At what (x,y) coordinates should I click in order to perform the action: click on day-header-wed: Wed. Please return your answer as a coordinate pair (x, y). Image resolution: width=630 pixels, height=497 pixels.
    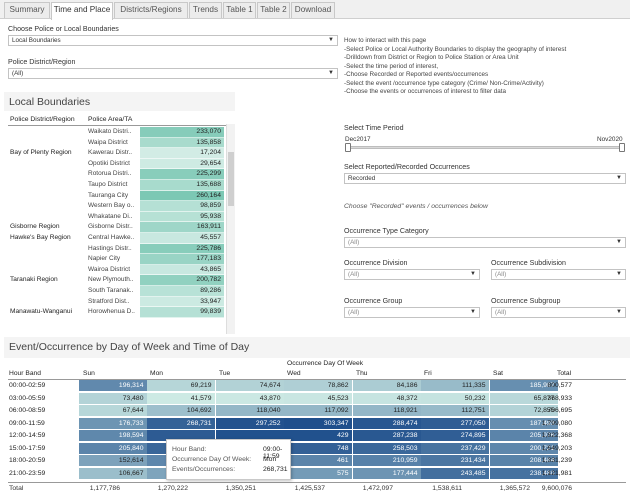
    Looking at the image, I should click on (294, 373).